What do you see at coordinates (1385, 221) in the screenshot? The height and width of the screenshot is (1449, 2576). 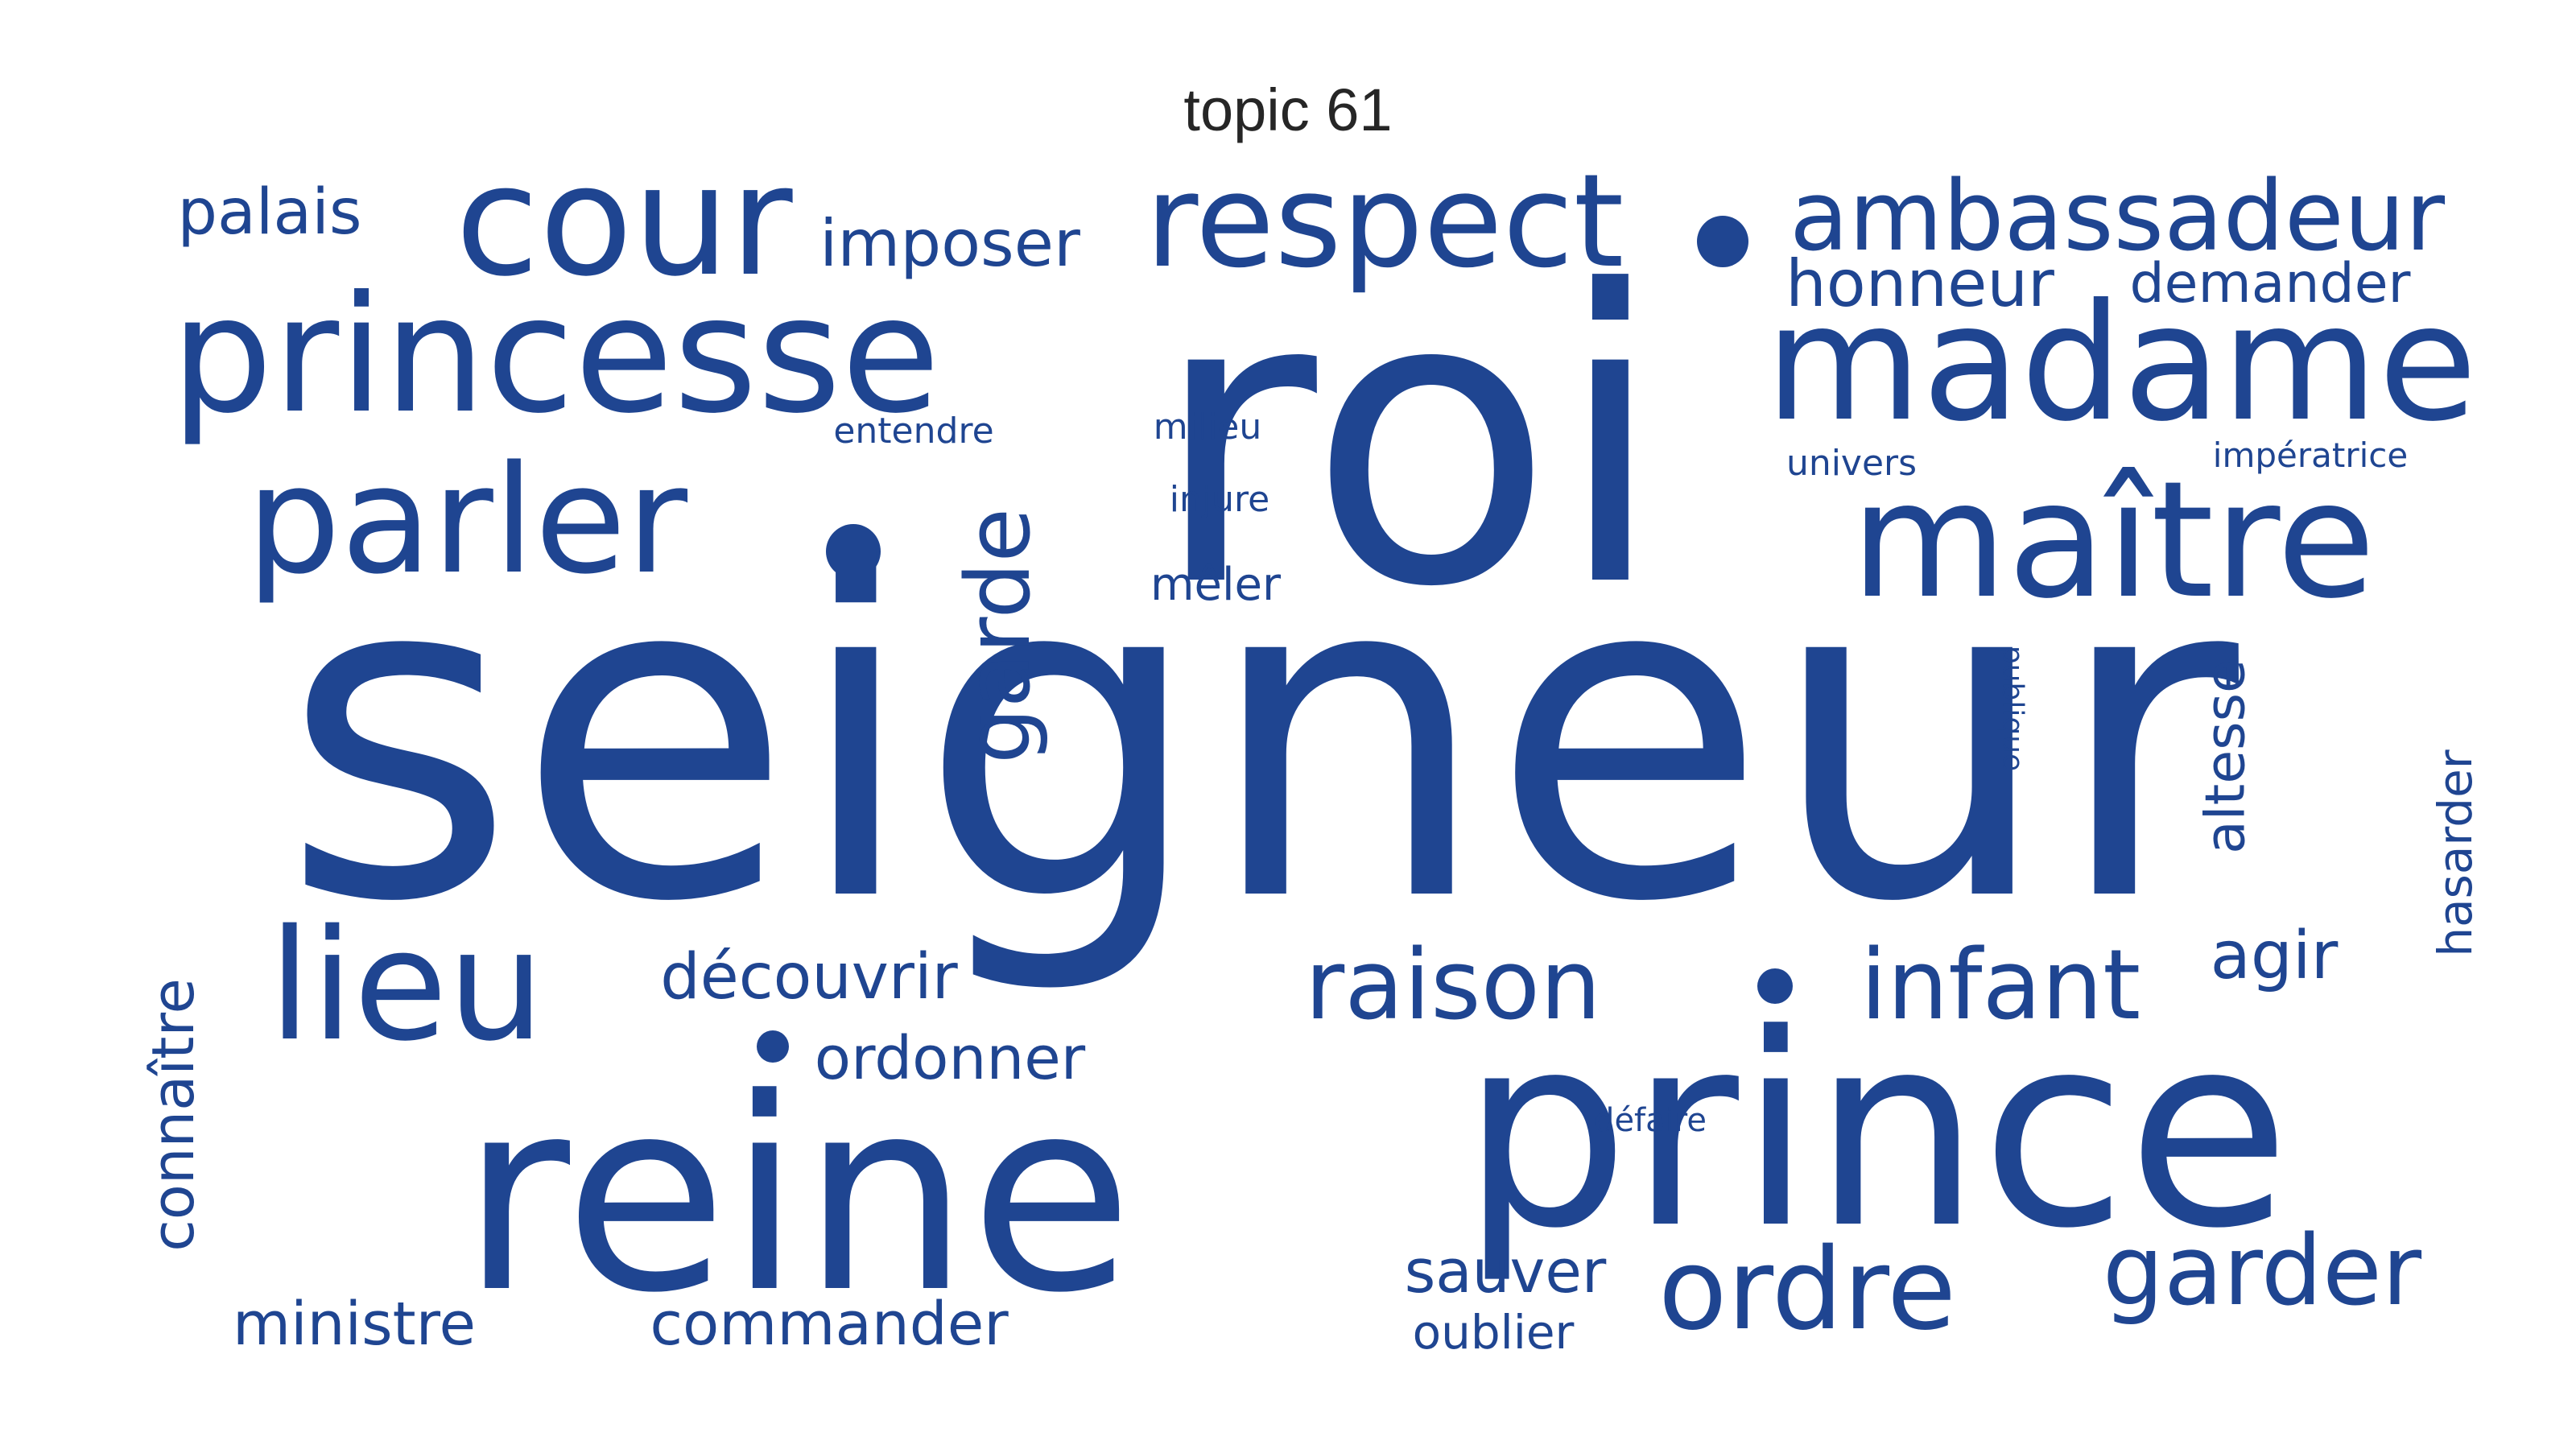 I see `word-respect: respect` at bounding box center [1385, 221].